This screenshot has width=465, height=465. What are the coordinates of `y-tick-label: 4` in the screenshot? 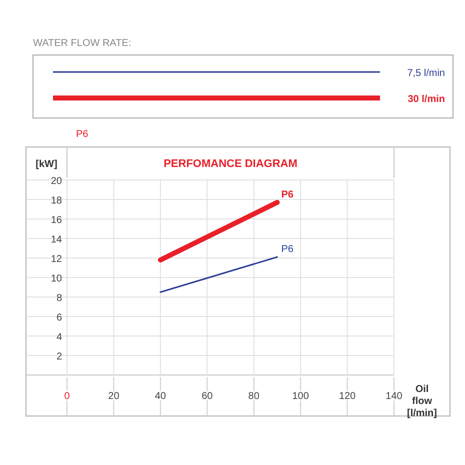 It's located at (59, 337).